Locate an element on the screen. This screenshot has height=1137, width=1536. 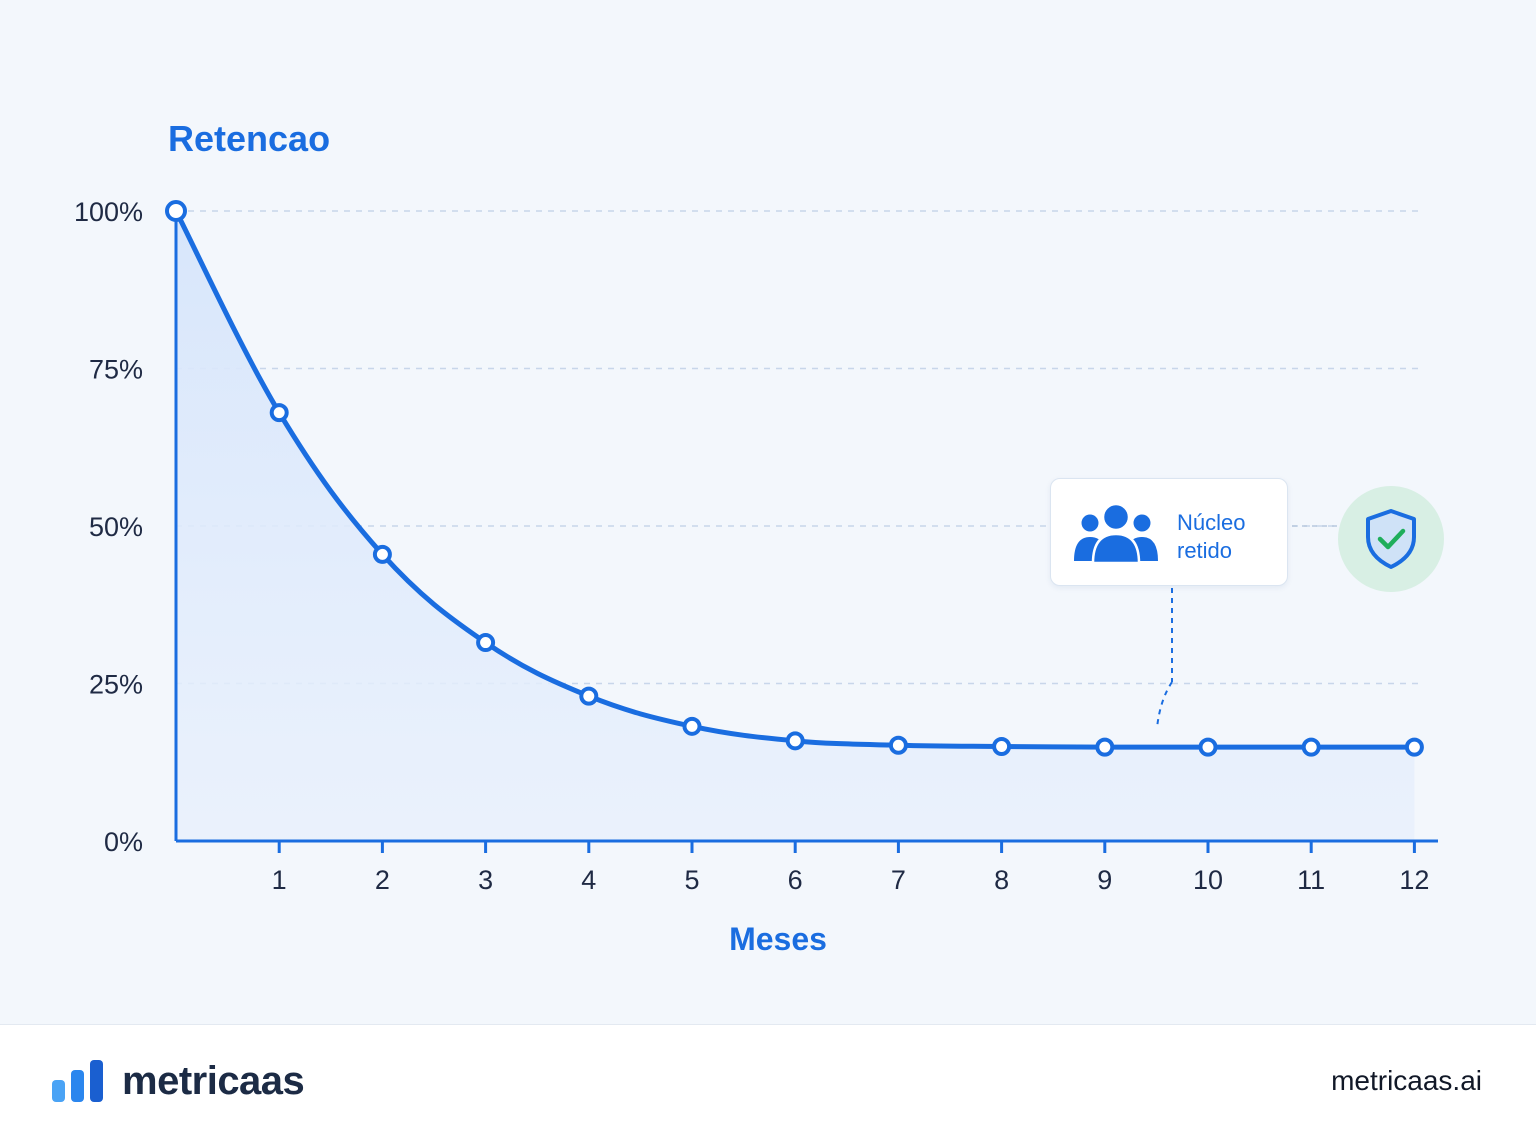
x-tick-label: 11 is located at coordinates (1311, 880).